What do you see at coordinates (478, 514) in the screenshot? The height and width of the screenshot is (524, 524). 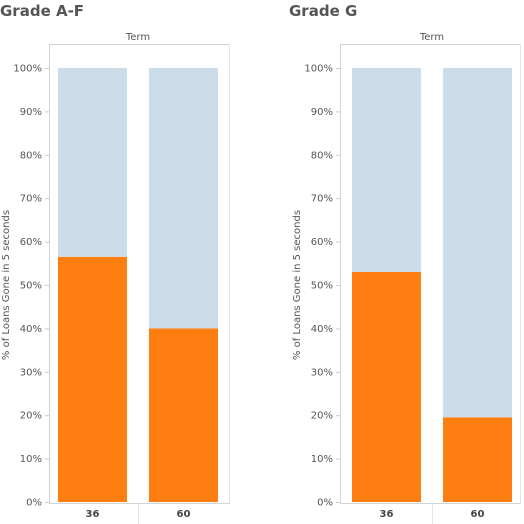 I see `panel1-x-category-label: 60` at bounding box center [478, 514].